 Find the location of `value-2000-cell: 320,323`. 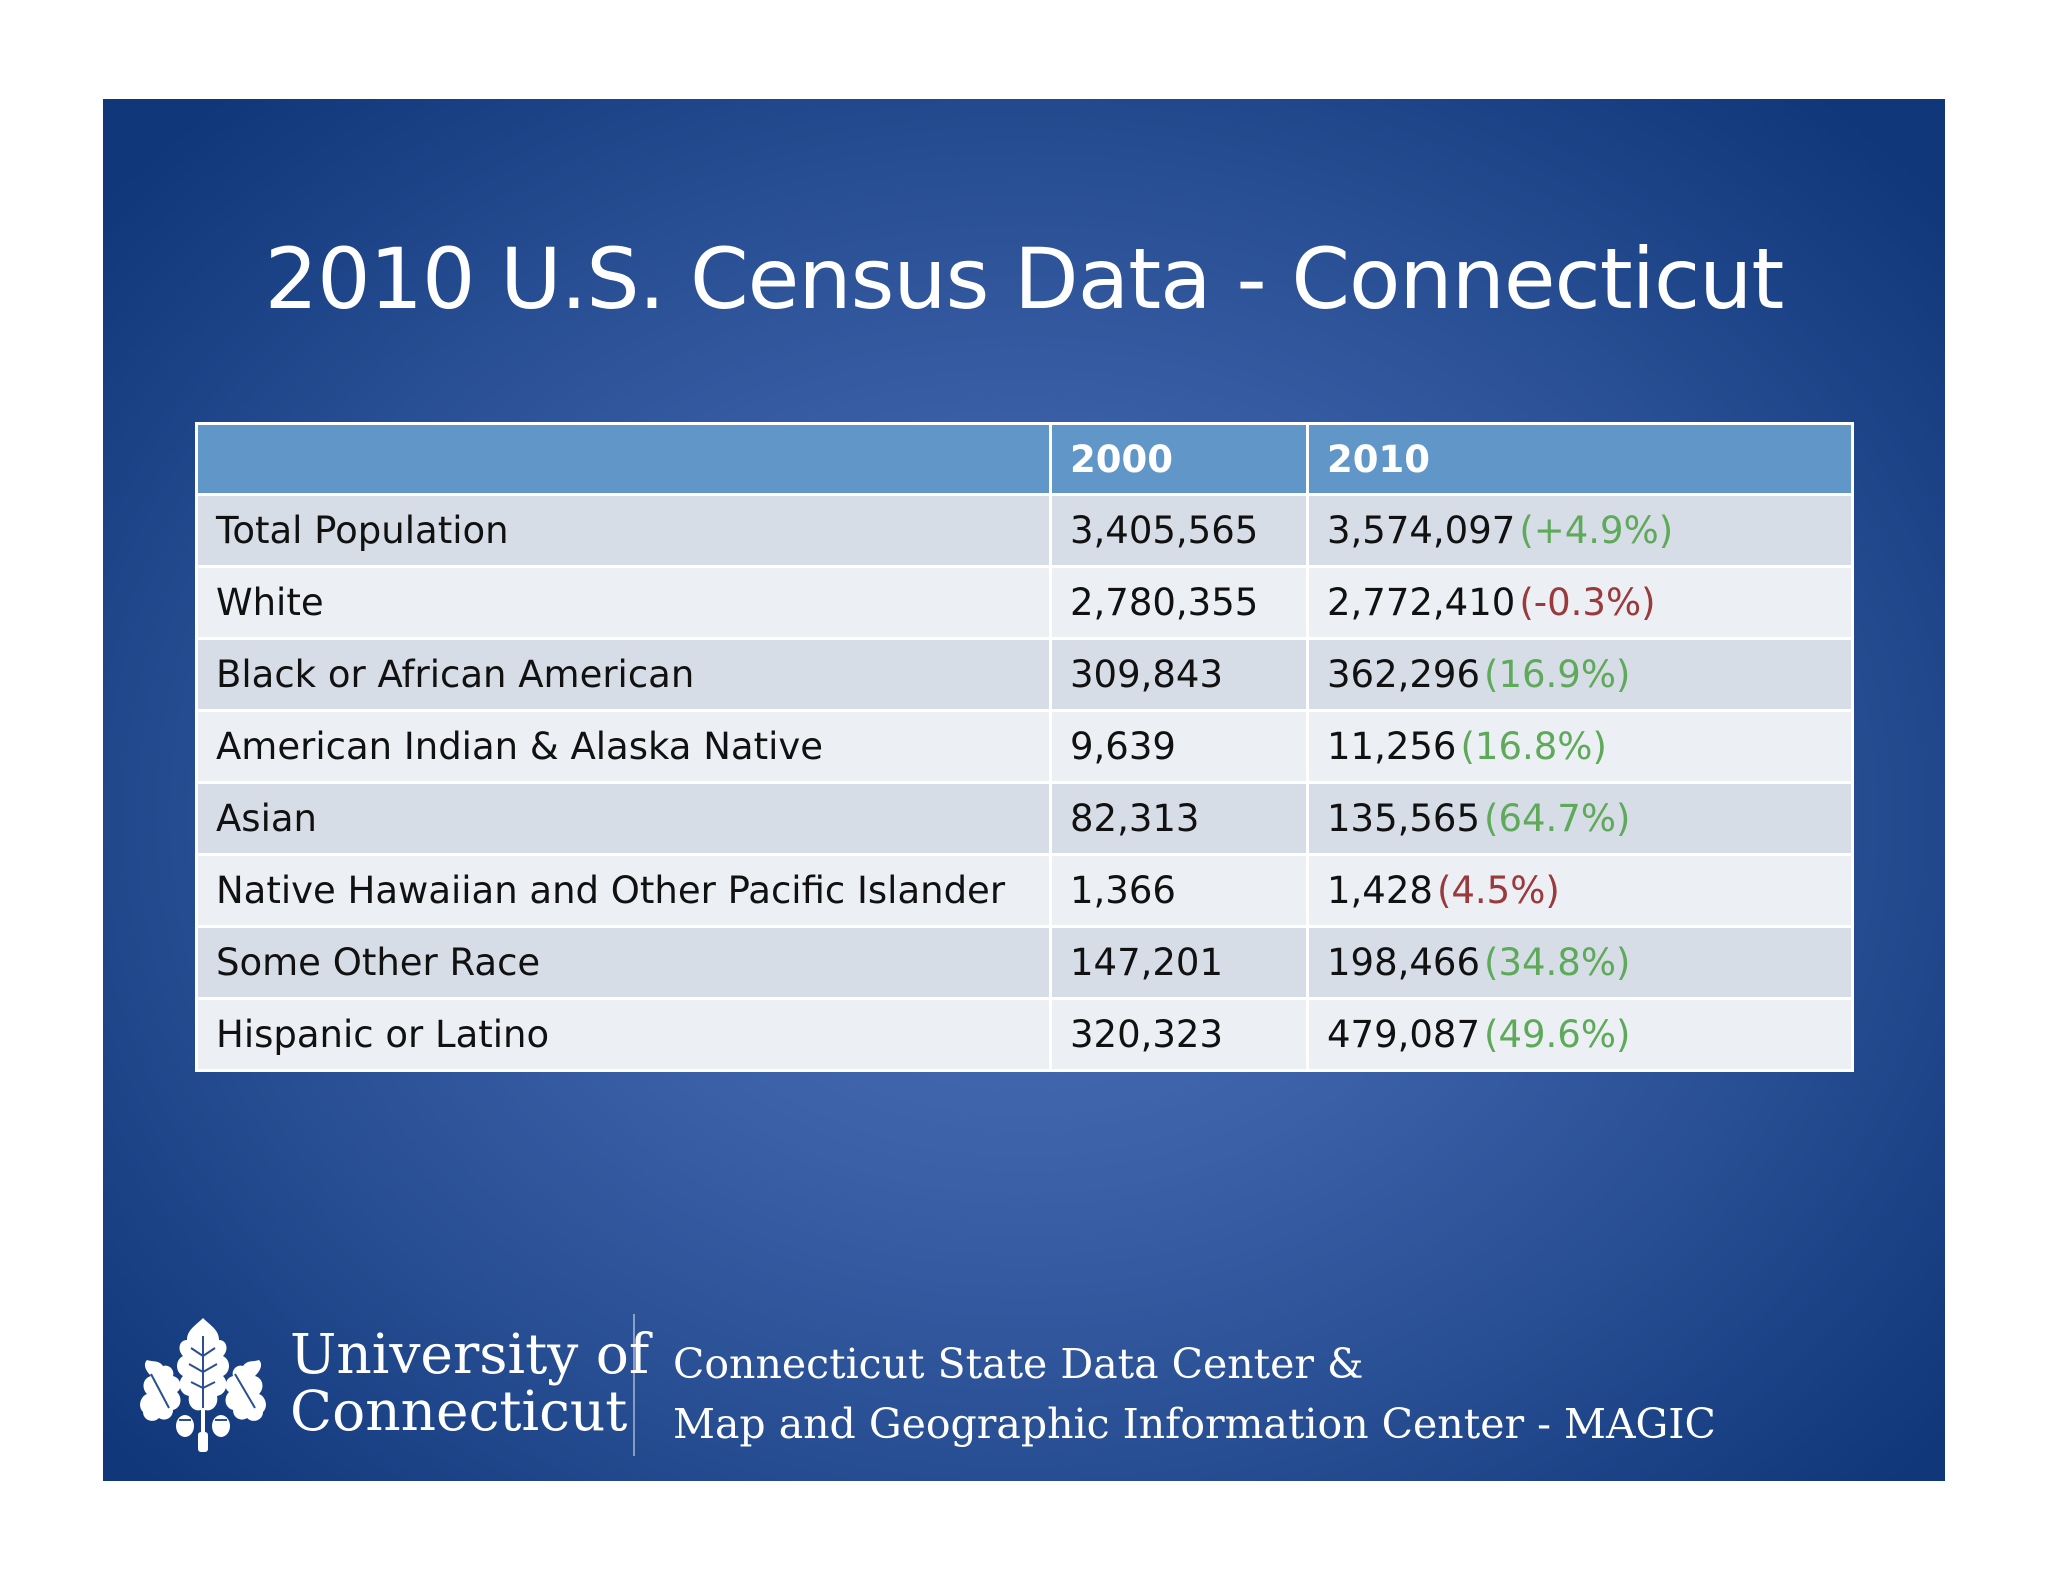

value-2000-cell: 320,323 is located at coordinates (1179, 1034).